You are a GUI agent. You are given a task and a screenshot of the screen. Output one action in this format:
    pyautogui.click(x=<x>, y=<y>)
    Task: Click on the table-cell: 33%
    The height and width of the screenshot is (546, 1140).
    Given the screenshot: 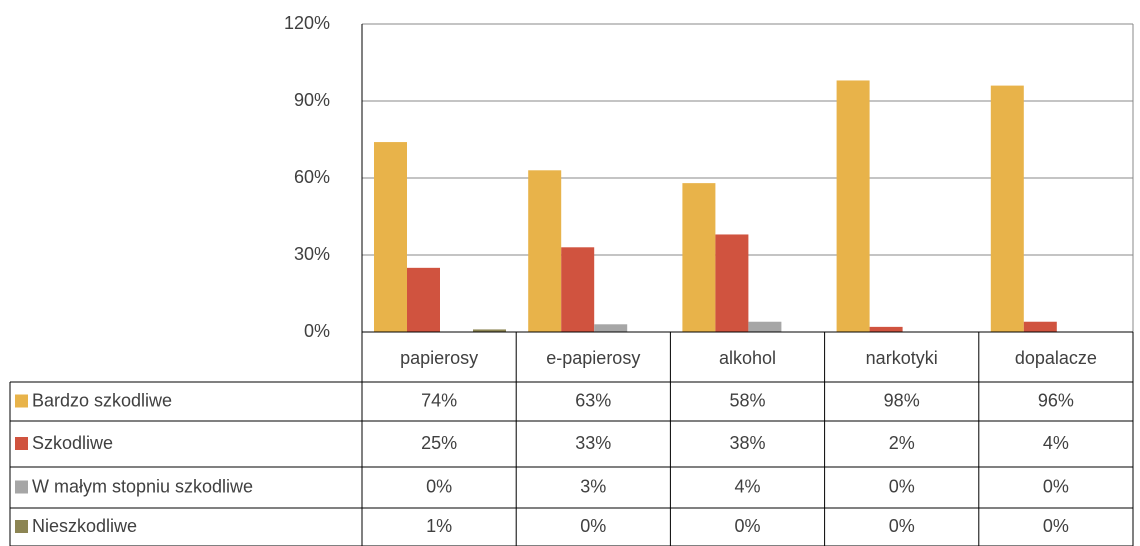 What is the action you would take?
    pyautogui.click(x=593, y=443)
    